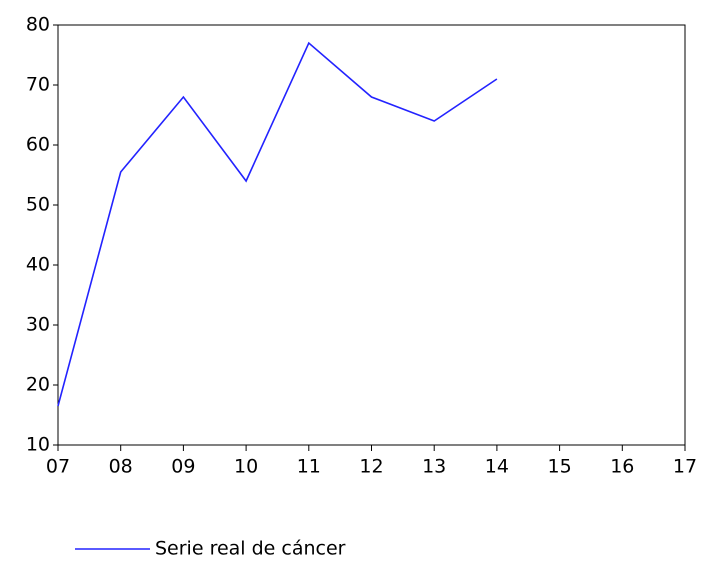 This screenshot has width=703, height=562. Describe the element at coordinates (497, 467) in the screenshot. I see `x-tick-label: 14` at that location.